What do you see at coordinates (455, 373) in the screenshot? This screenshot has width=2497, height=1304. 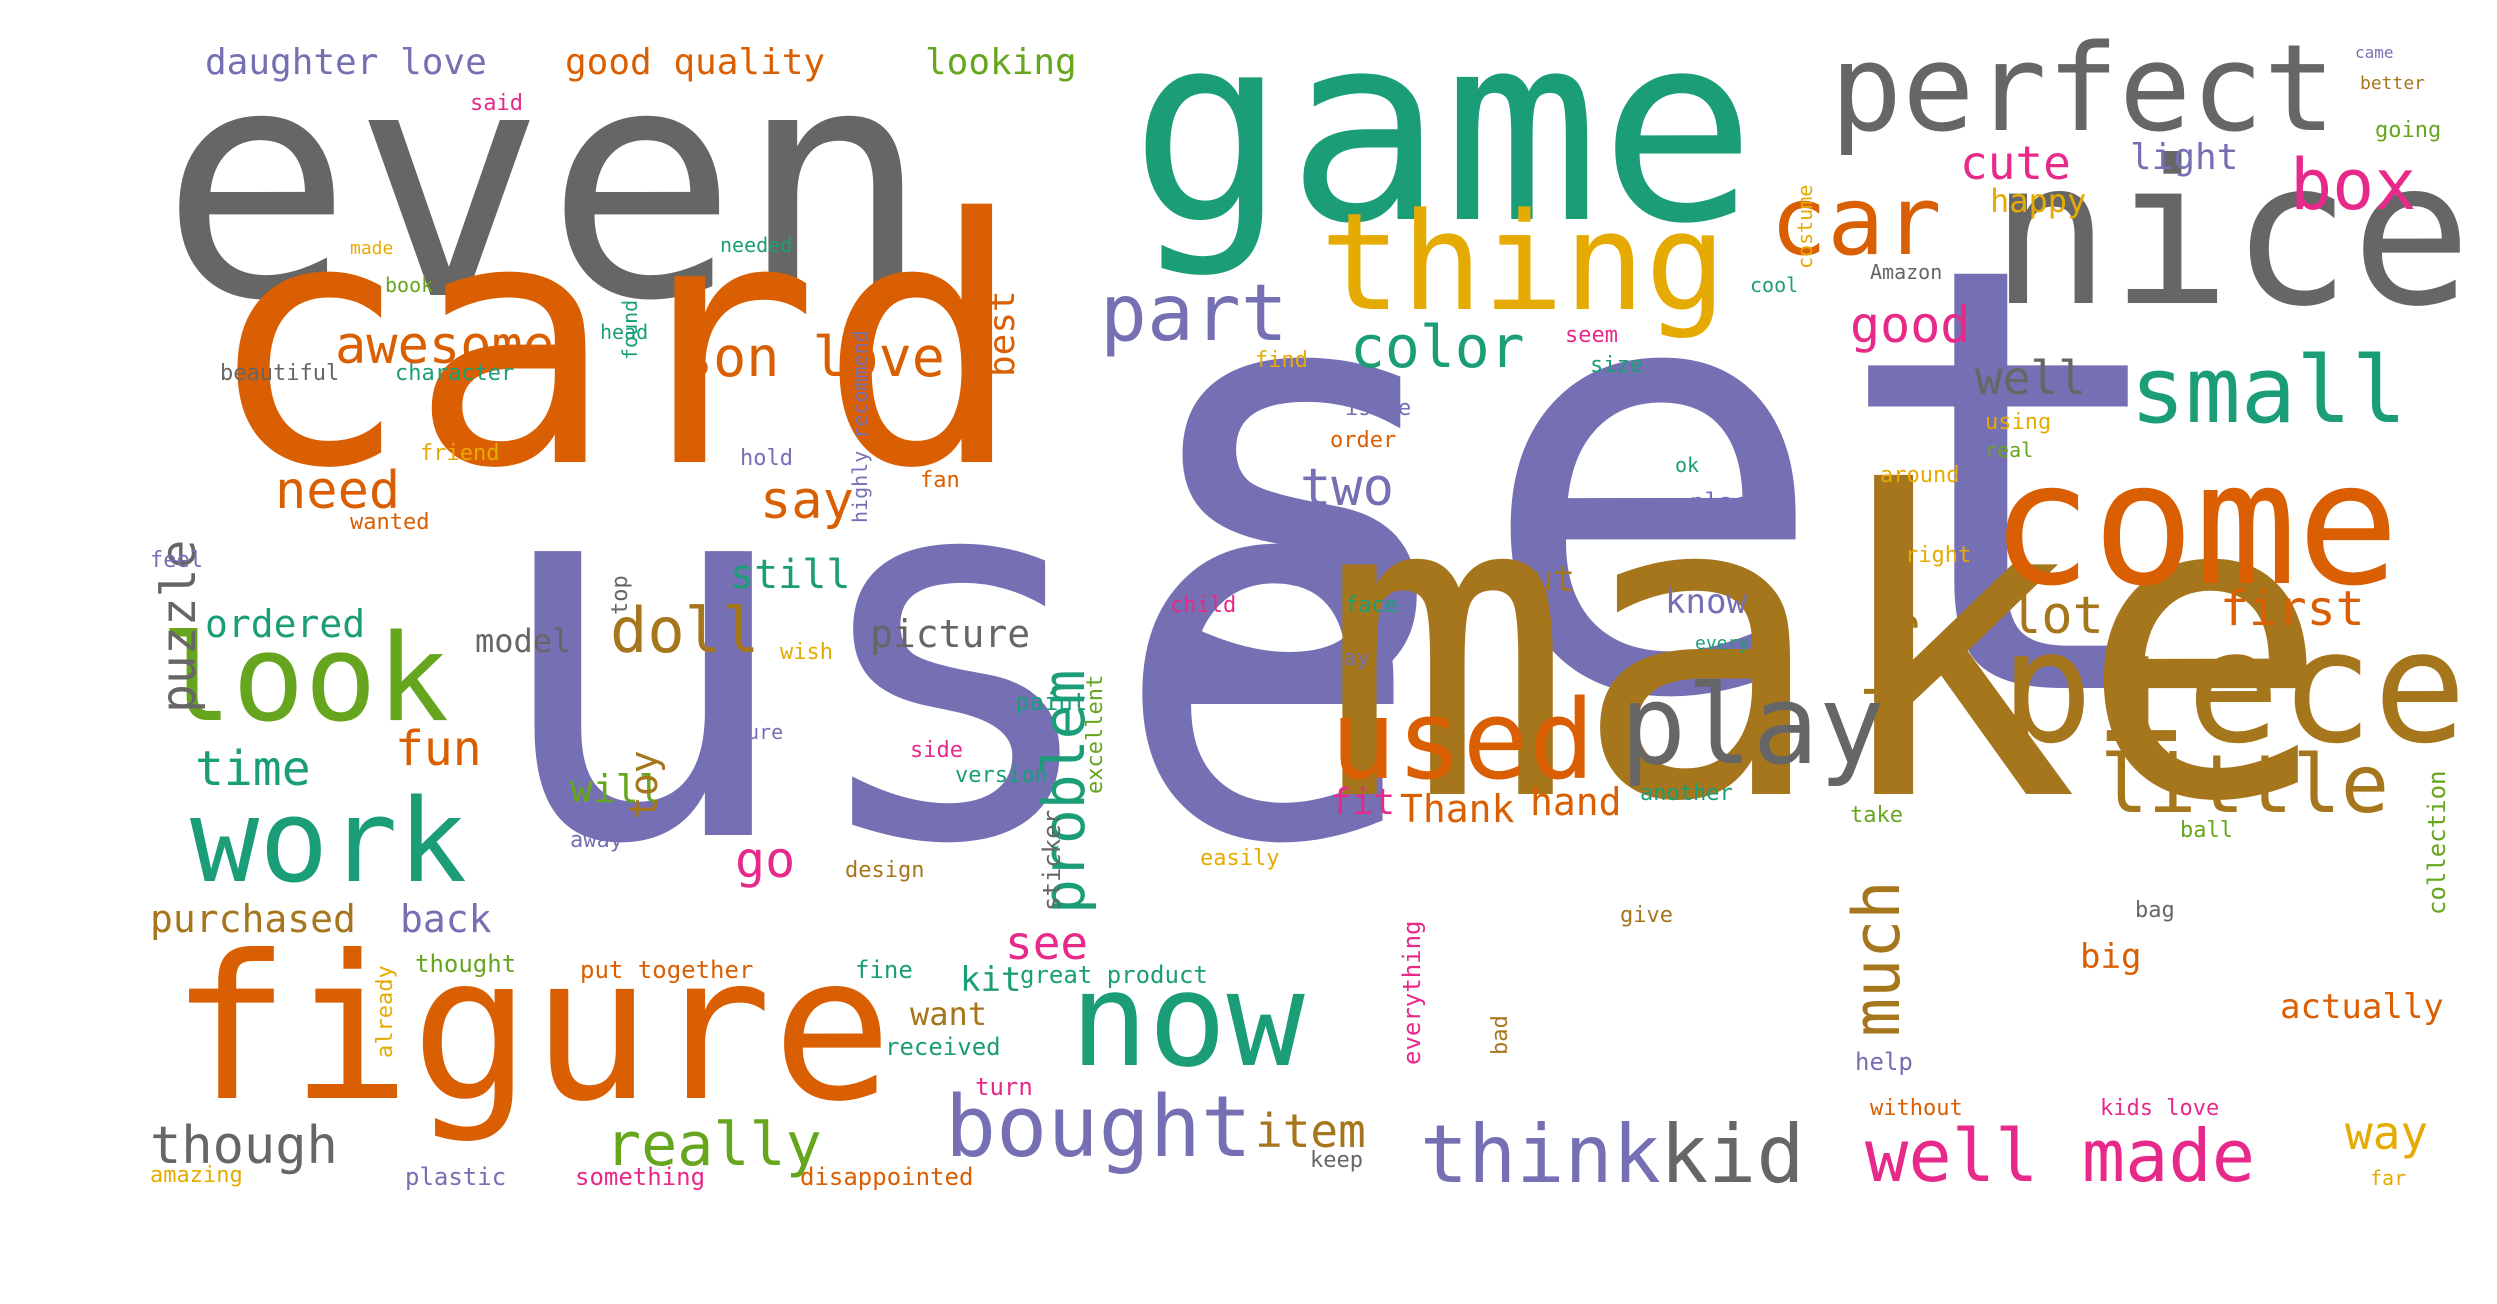 I see `word-character: character` at bounding box center [455, 373].